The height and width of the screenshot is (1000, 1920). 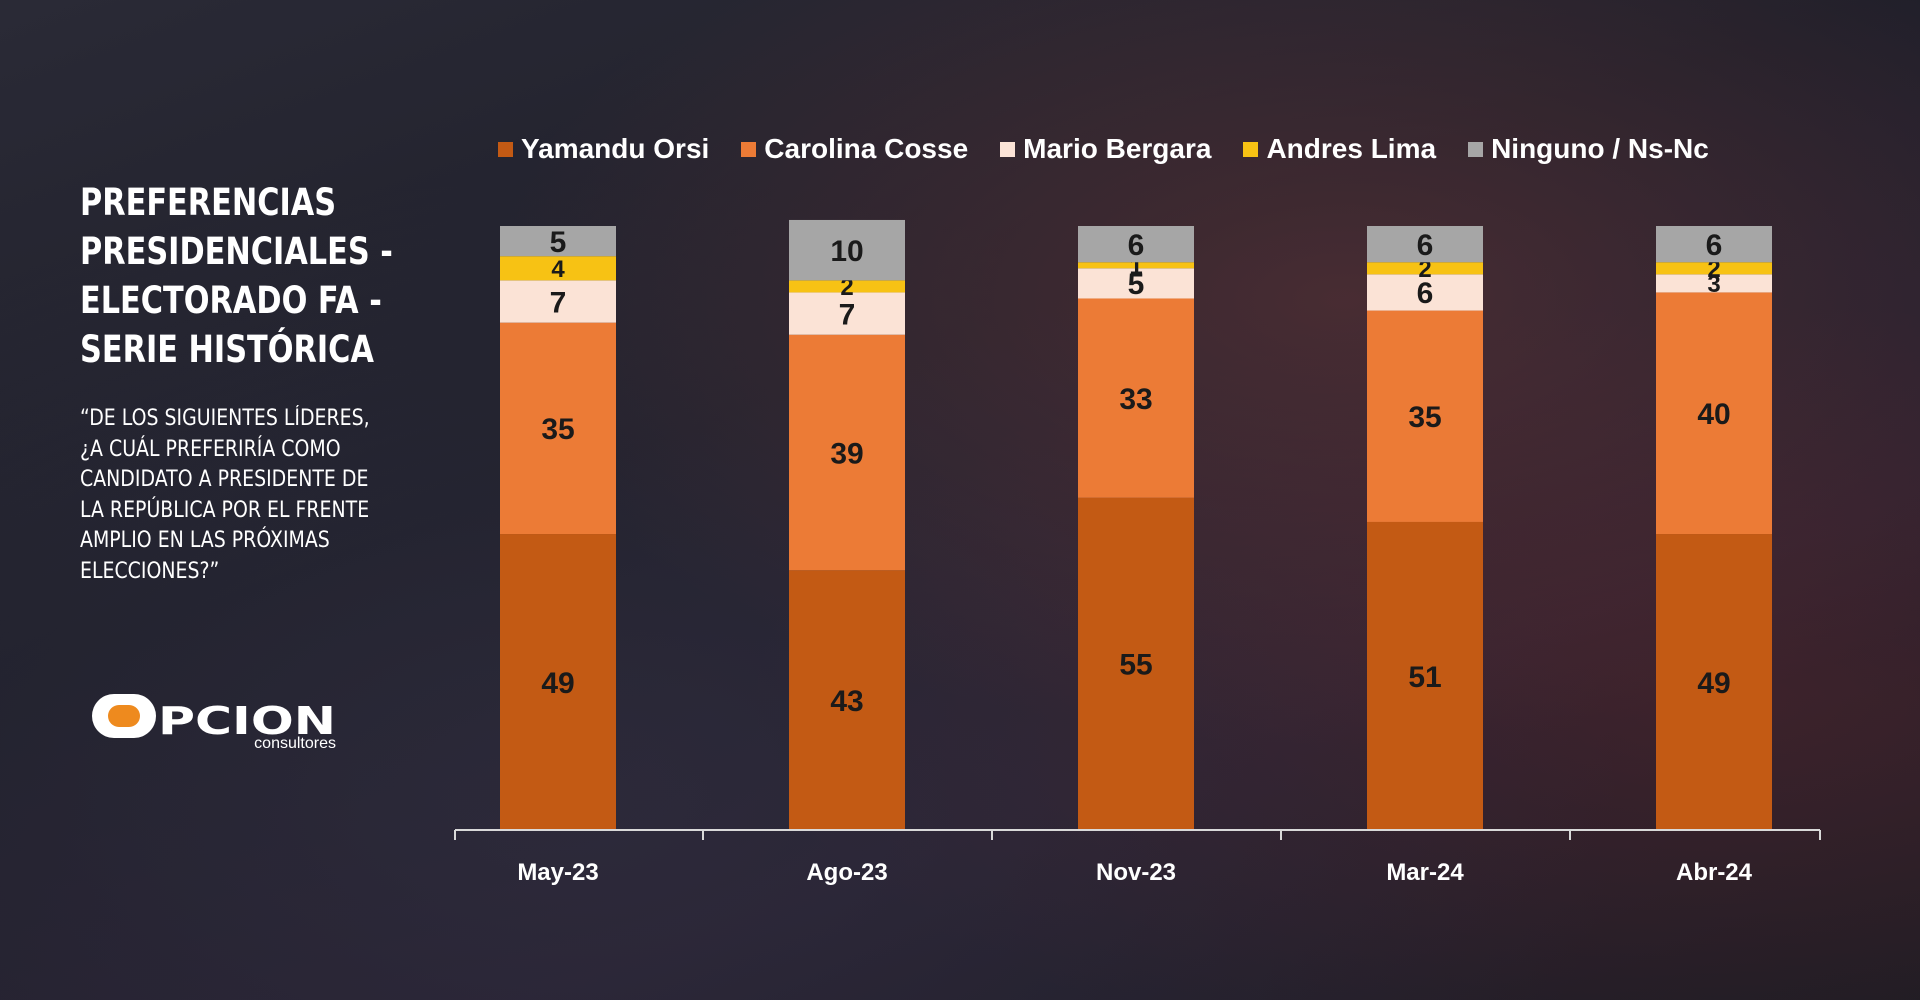 What do you see at coordinates (236, 251) in the screenshot?
I see `title-line: PRESIDENCIALES -` at bounding box center [236, 251].